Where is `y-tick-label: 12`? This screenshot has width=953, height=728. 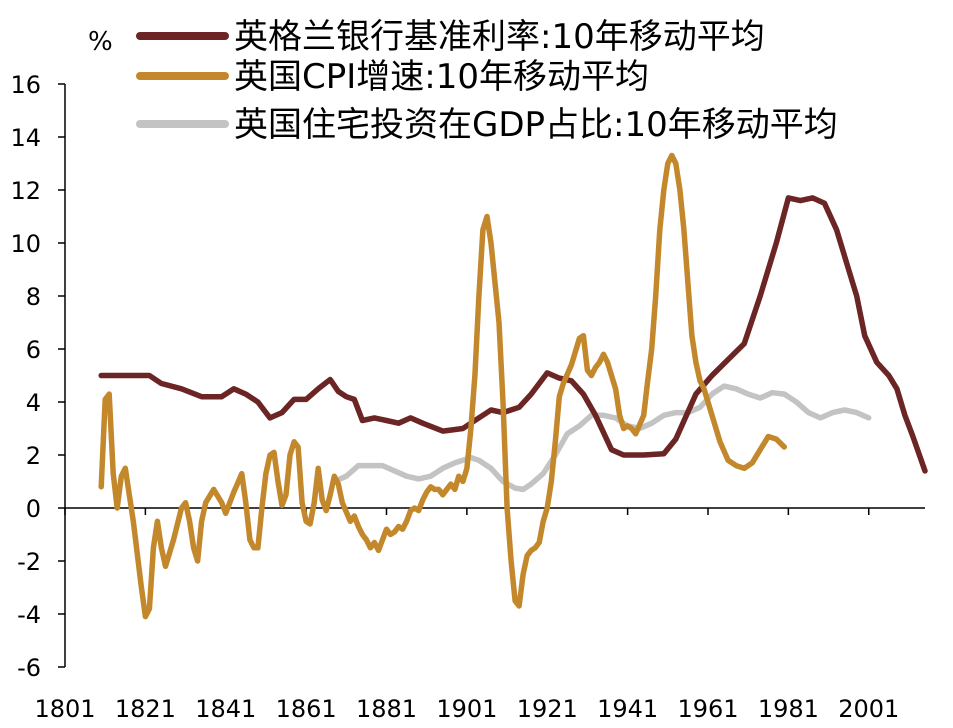
y-tick-label: 12 is located at coordinates (25, 191).